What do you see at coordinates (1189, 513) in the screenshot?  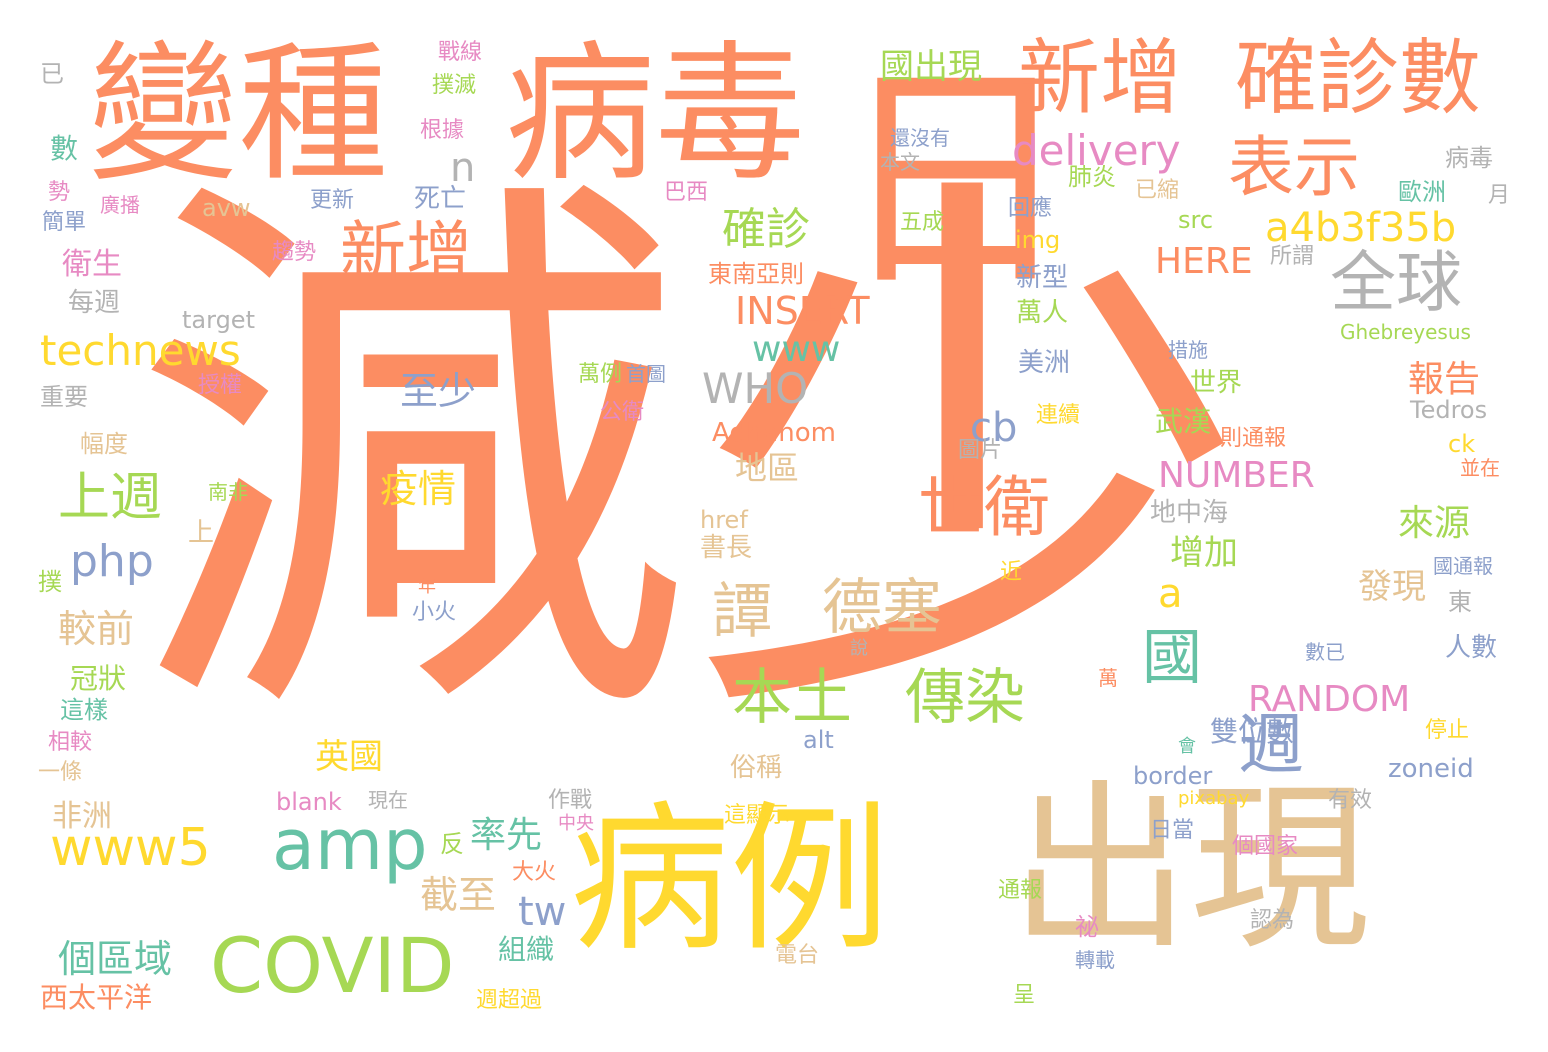 I see `word-78: 地中海` at bounding box center [1189, 513].